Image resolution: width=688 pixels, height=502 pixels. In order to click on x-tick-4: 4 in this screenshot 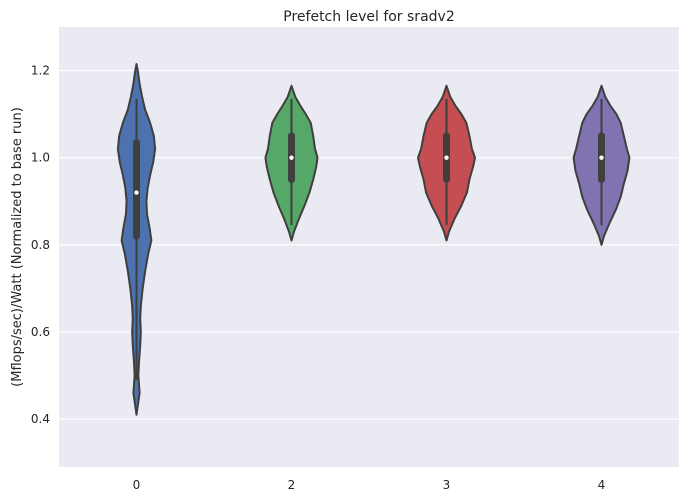, I will do `click(602, 485)`.